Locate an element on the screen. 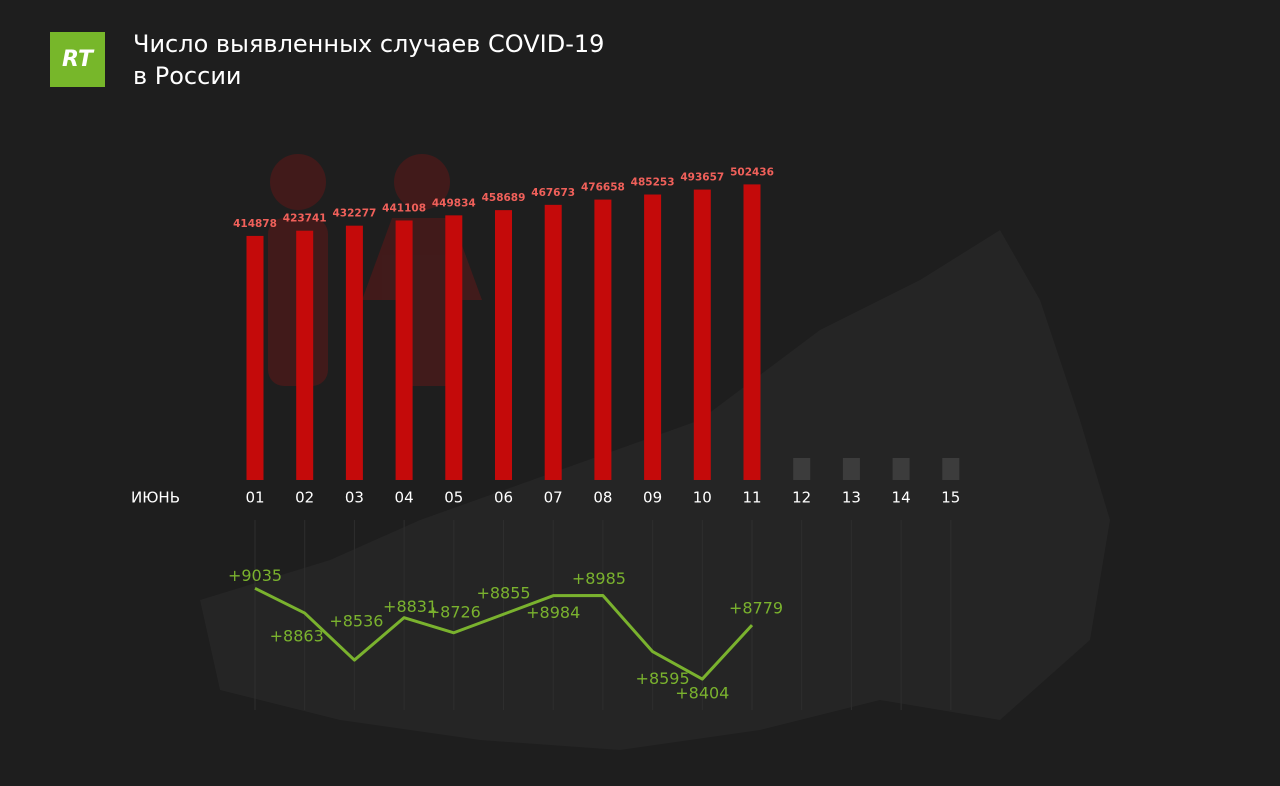  line-label: +8855 is located at coordinates (503, 593).